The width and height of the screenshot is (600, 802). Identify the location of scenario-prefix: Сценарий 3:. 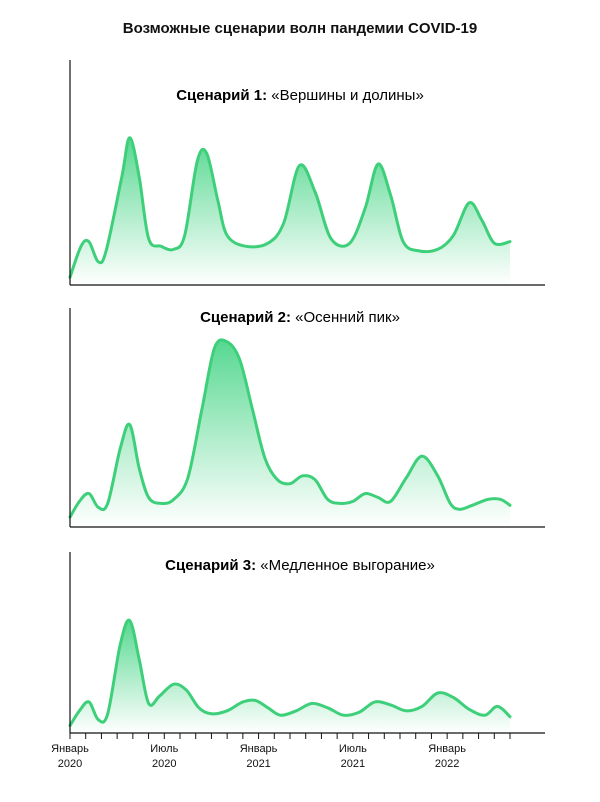
(212, 565).